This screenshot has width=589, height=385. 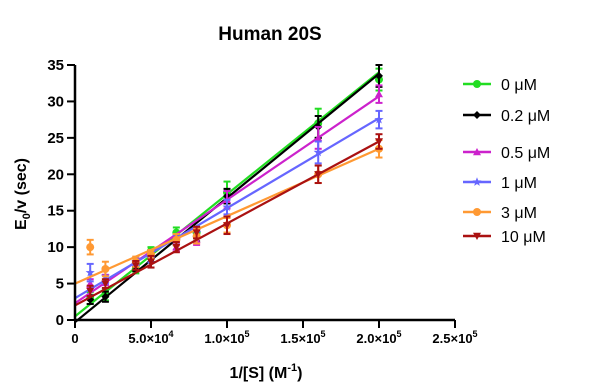 I want to click on x-tick-label-exponent: 4, so click(x=171, y=334).